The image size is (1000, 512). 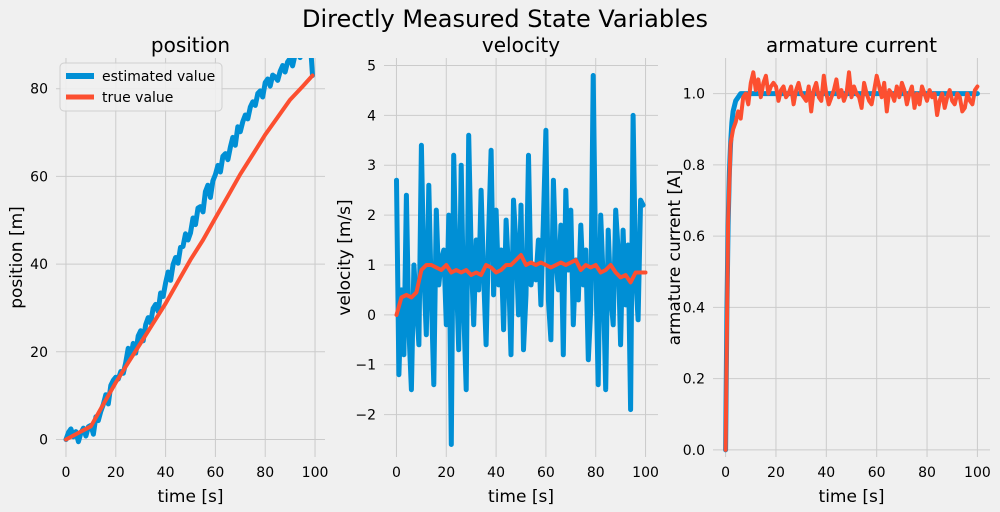 What do you see at coordinates (371, 266) in the screenshot?
I see `y-tick-label: 1` at bounding box center [371, 266].